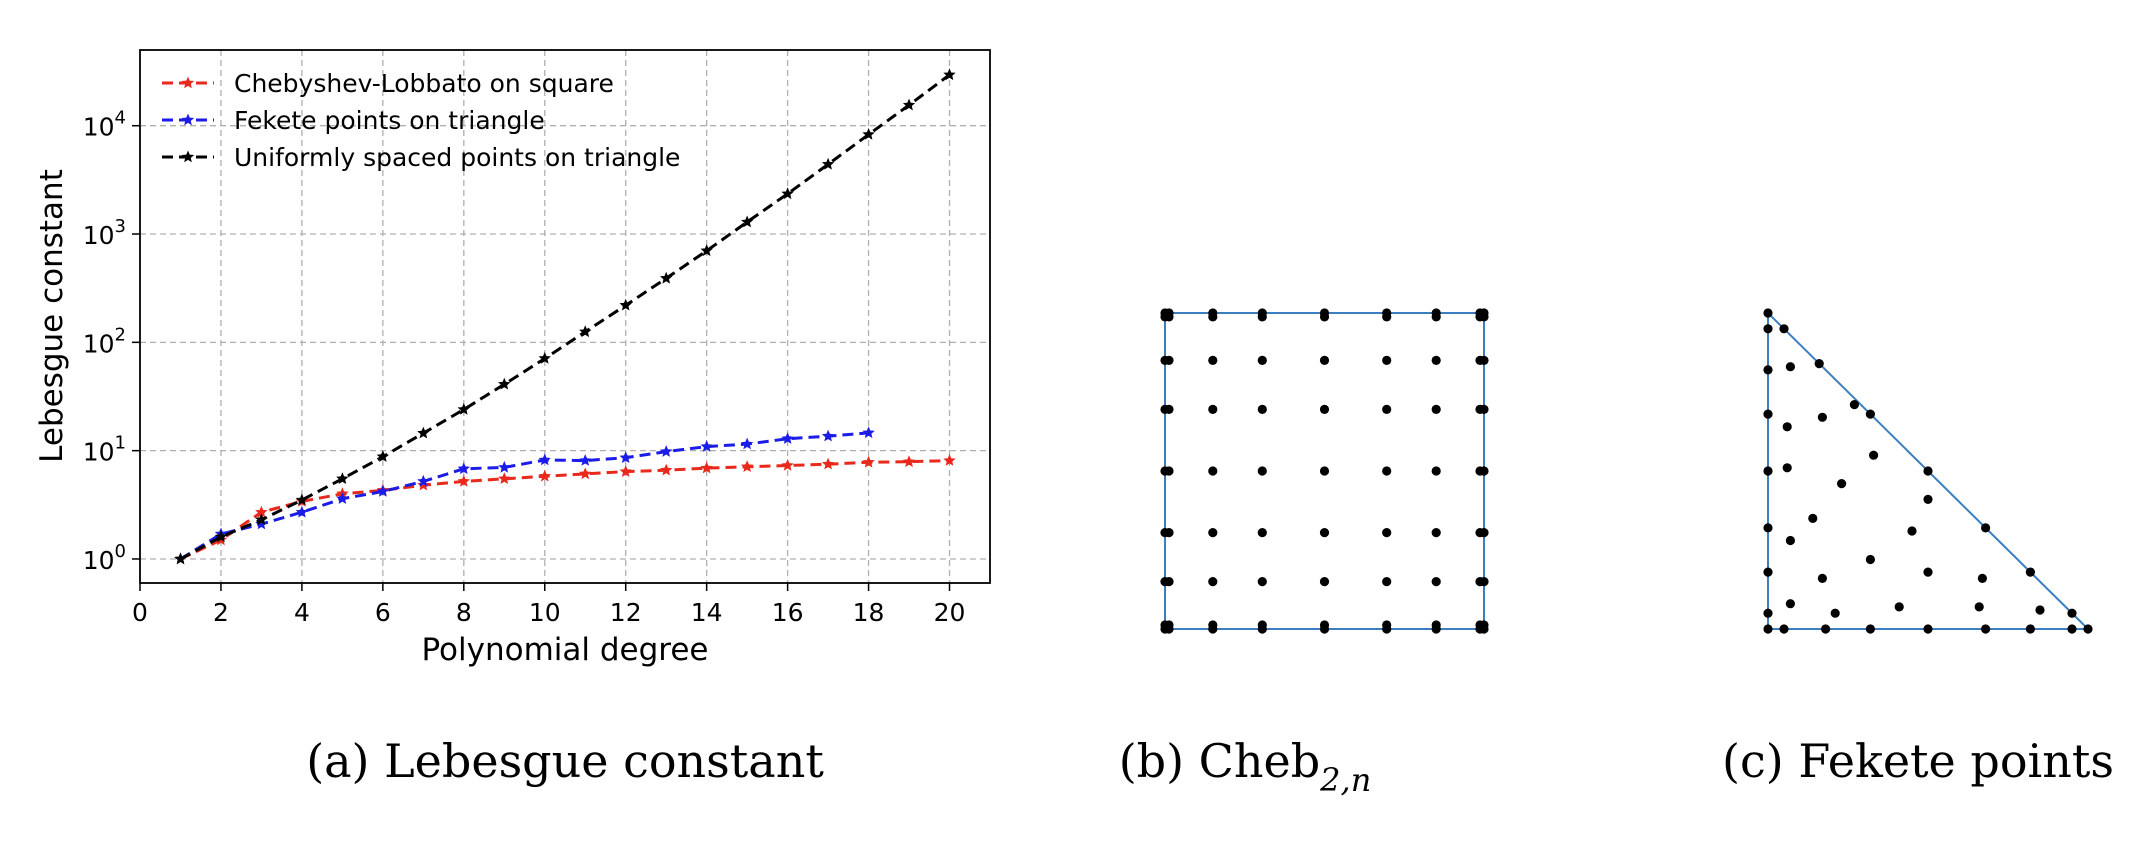  What do you see at coordinates (950, 612) in the screenshot?
I see `x-tick-label: 20` at bounding box center [950, 612].